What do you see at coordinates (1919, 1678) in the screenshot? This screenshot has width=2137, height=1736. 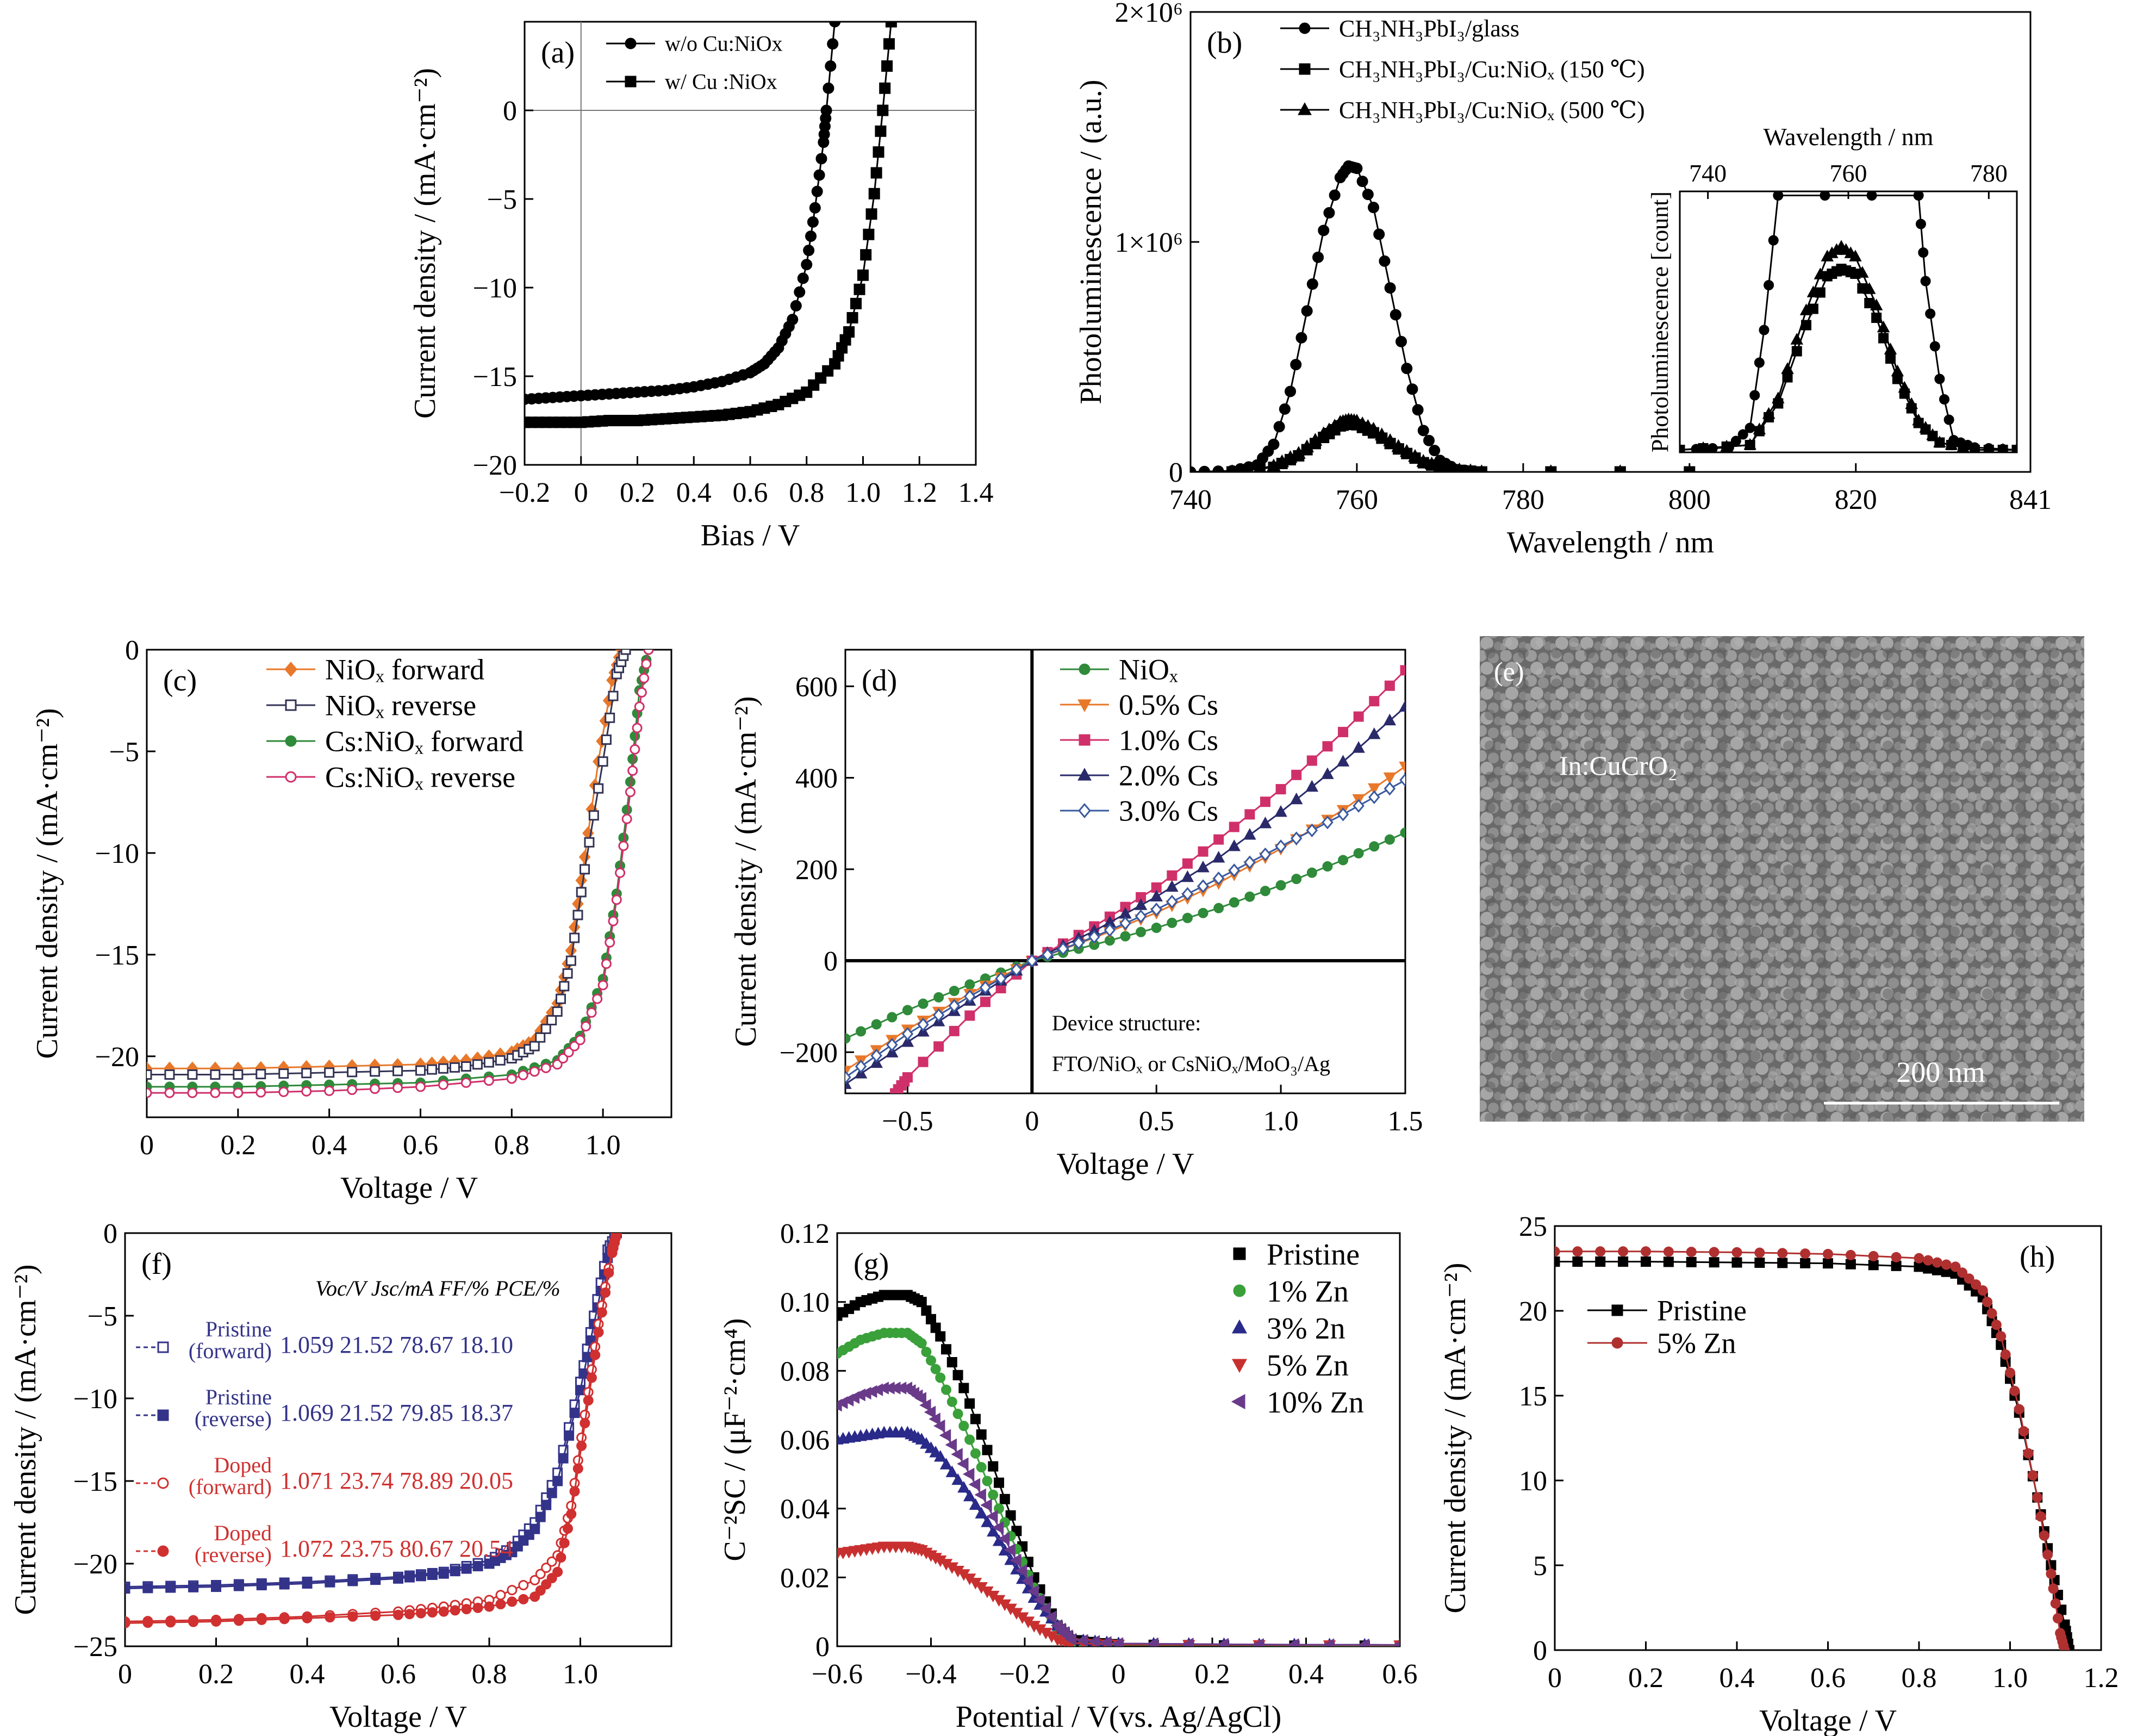 I see `x-tick-label: 0.8` at bounding box center [1919, 1678].